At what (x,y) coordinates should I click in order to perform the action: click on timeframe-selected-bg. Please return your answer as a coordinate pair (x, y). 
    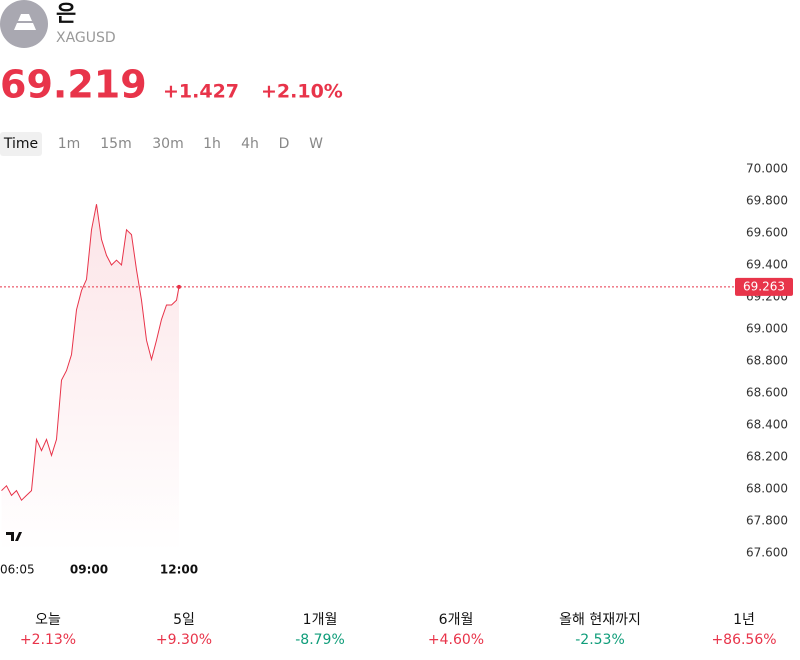
    Looking at the image, I should click on (21, 144).